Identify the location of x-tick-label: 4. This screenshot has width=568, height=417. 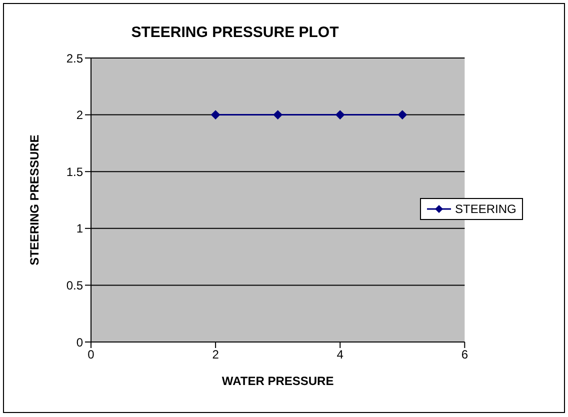
(340, 355).